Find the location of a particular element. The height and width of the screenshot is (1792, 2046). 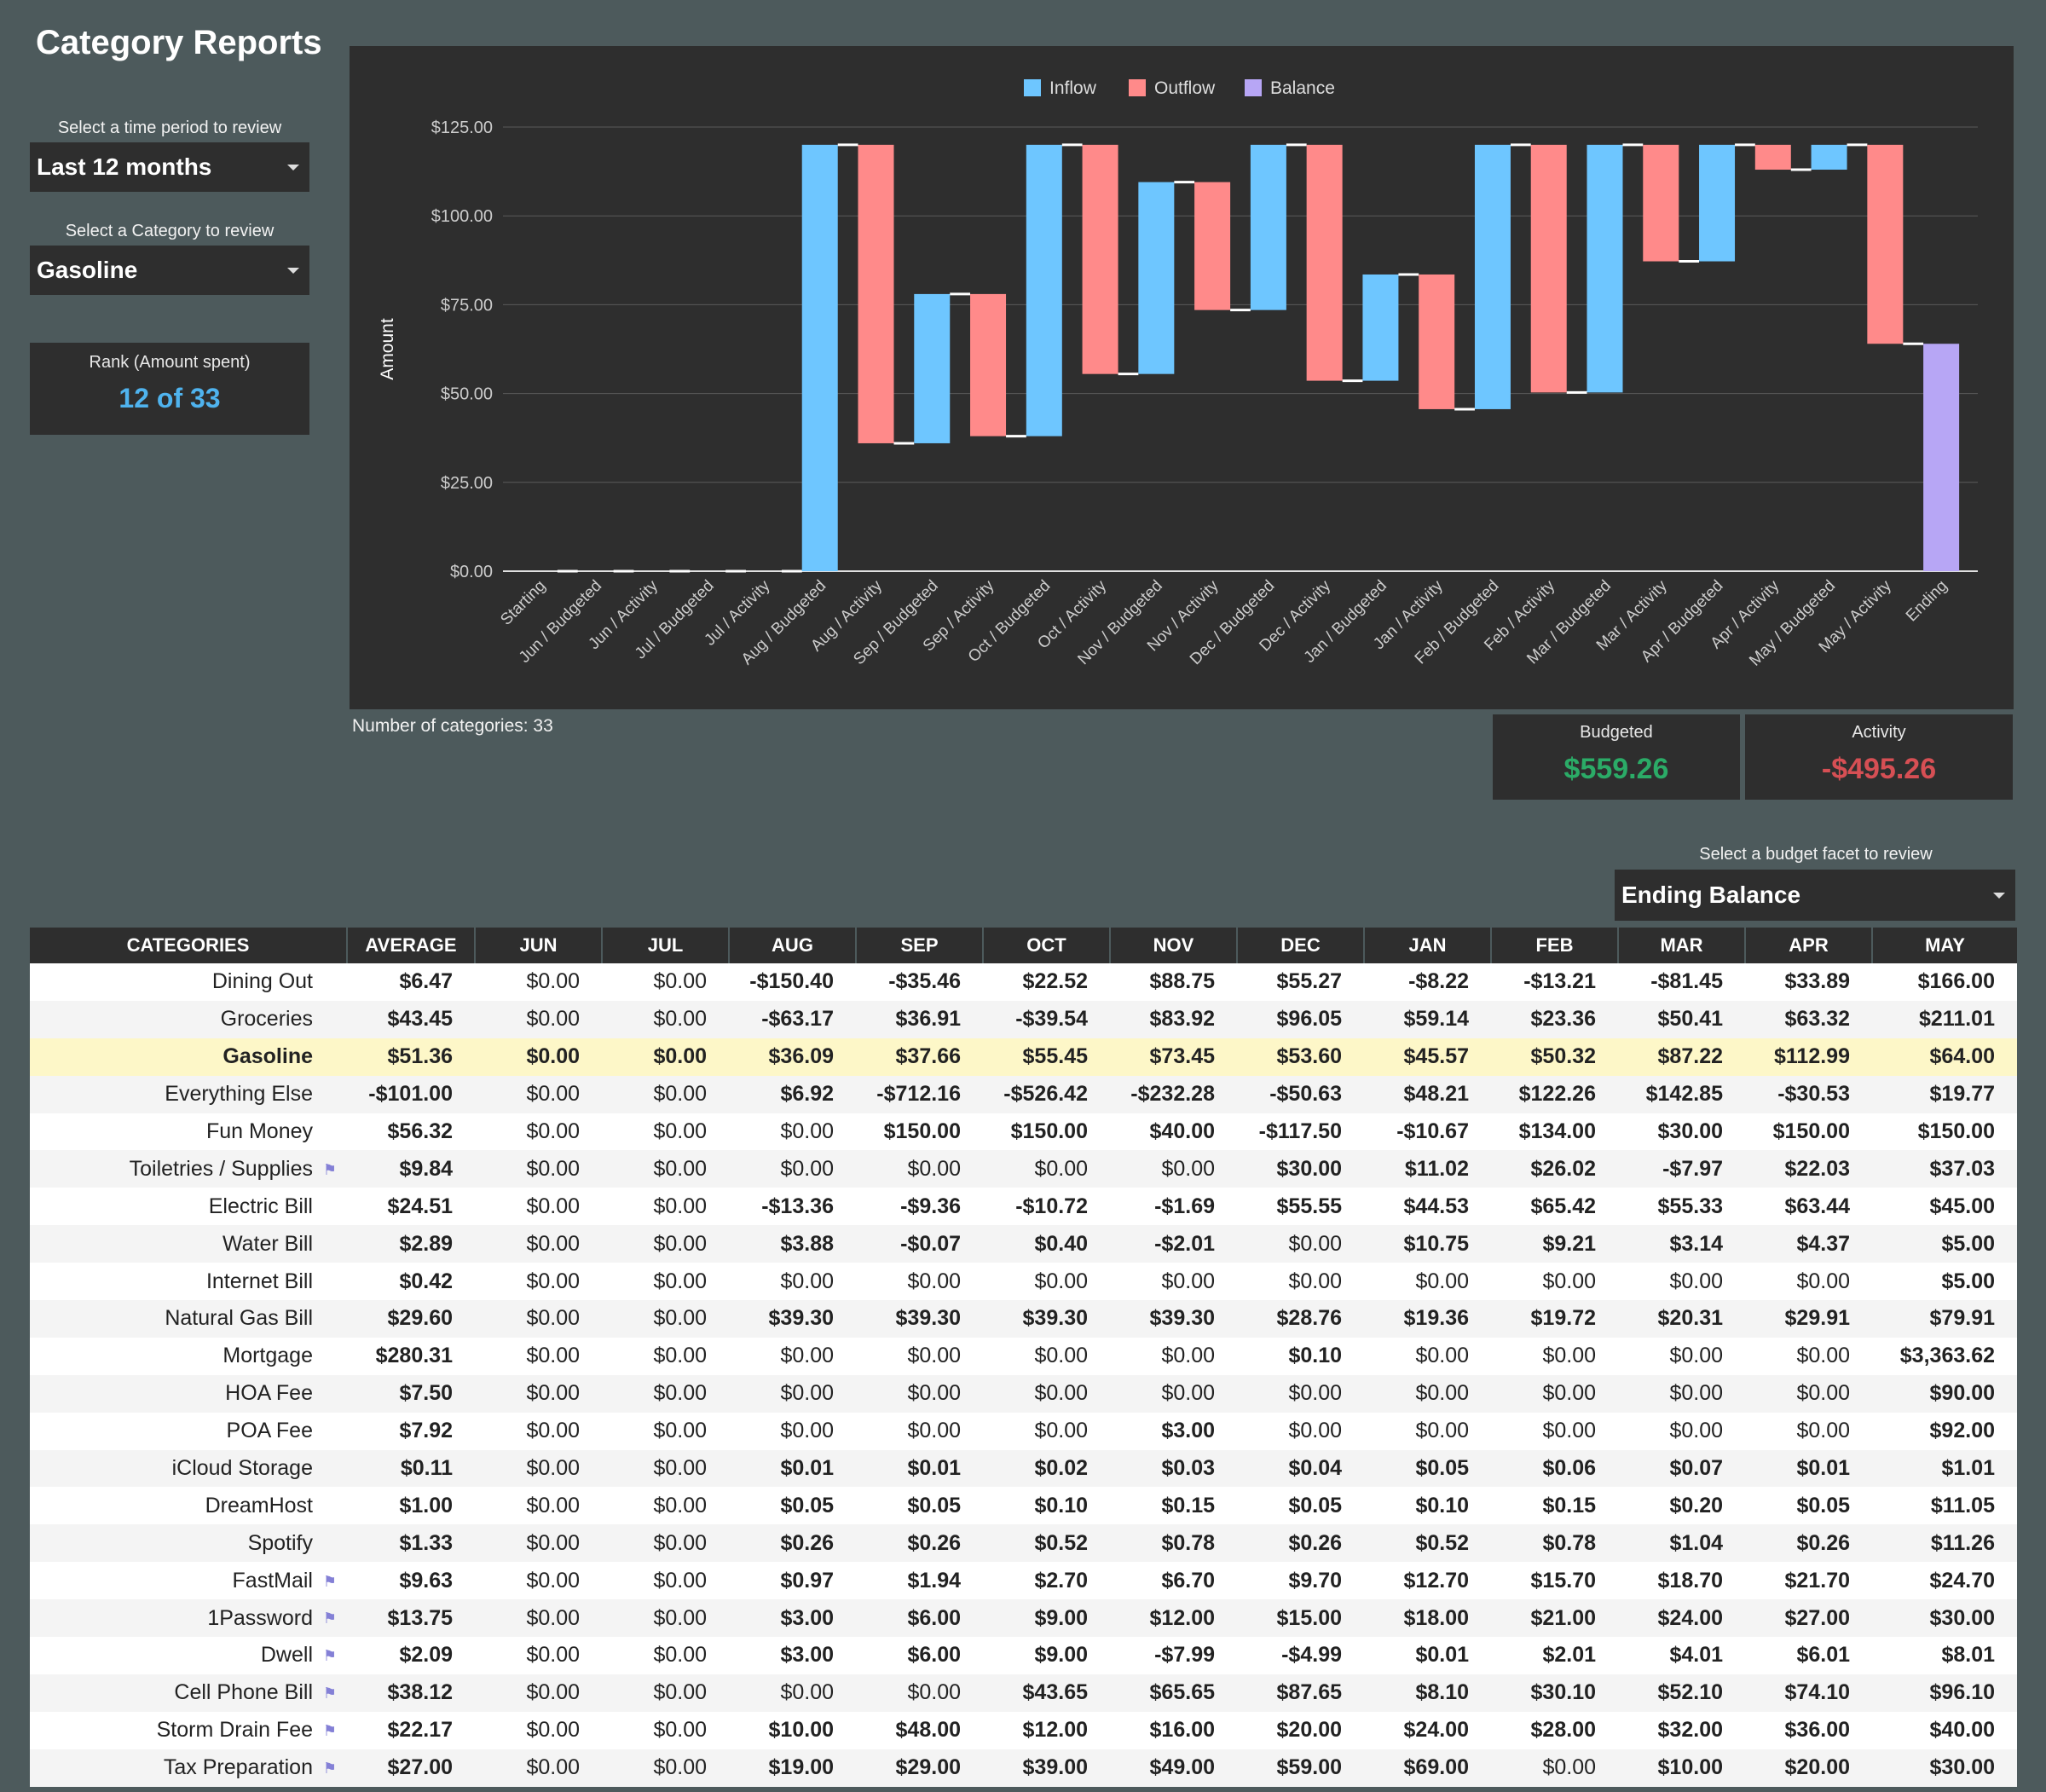

value-cell: -$13.21 is located at coordinates (1554, 982).